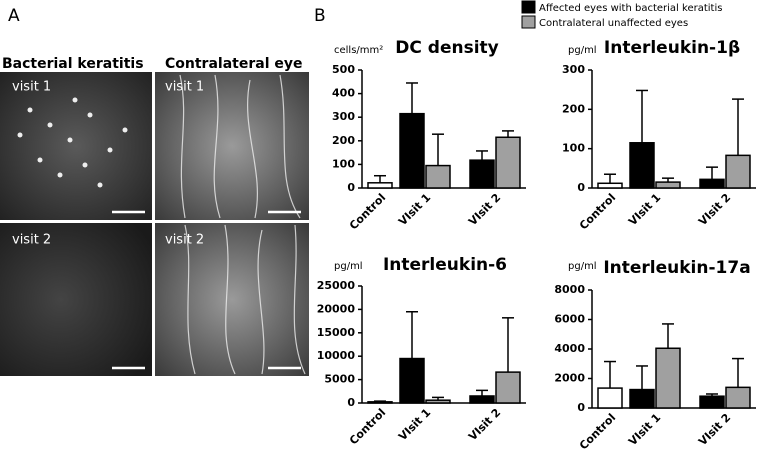 The image size is (769, 452). What do you see at coordinates (73, 64) in the screenshot?
I see `column-title: Bacterial keratitis` at bounding box center [73, 64].